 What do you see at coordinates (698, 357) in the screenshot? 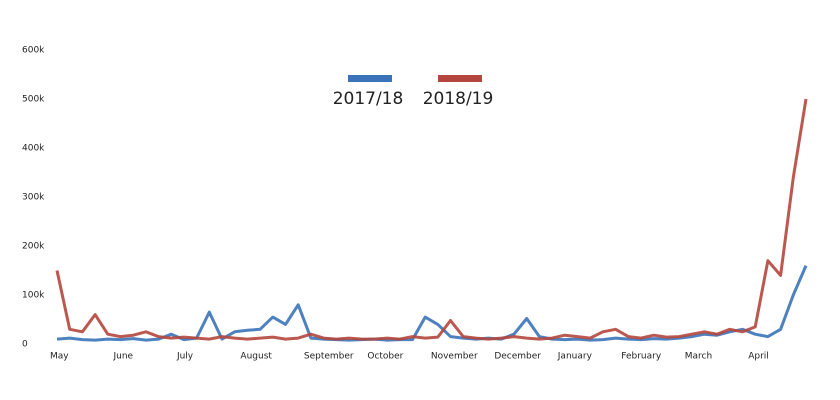
I see `x-tick-label: March` at bounding box center [698, 357].